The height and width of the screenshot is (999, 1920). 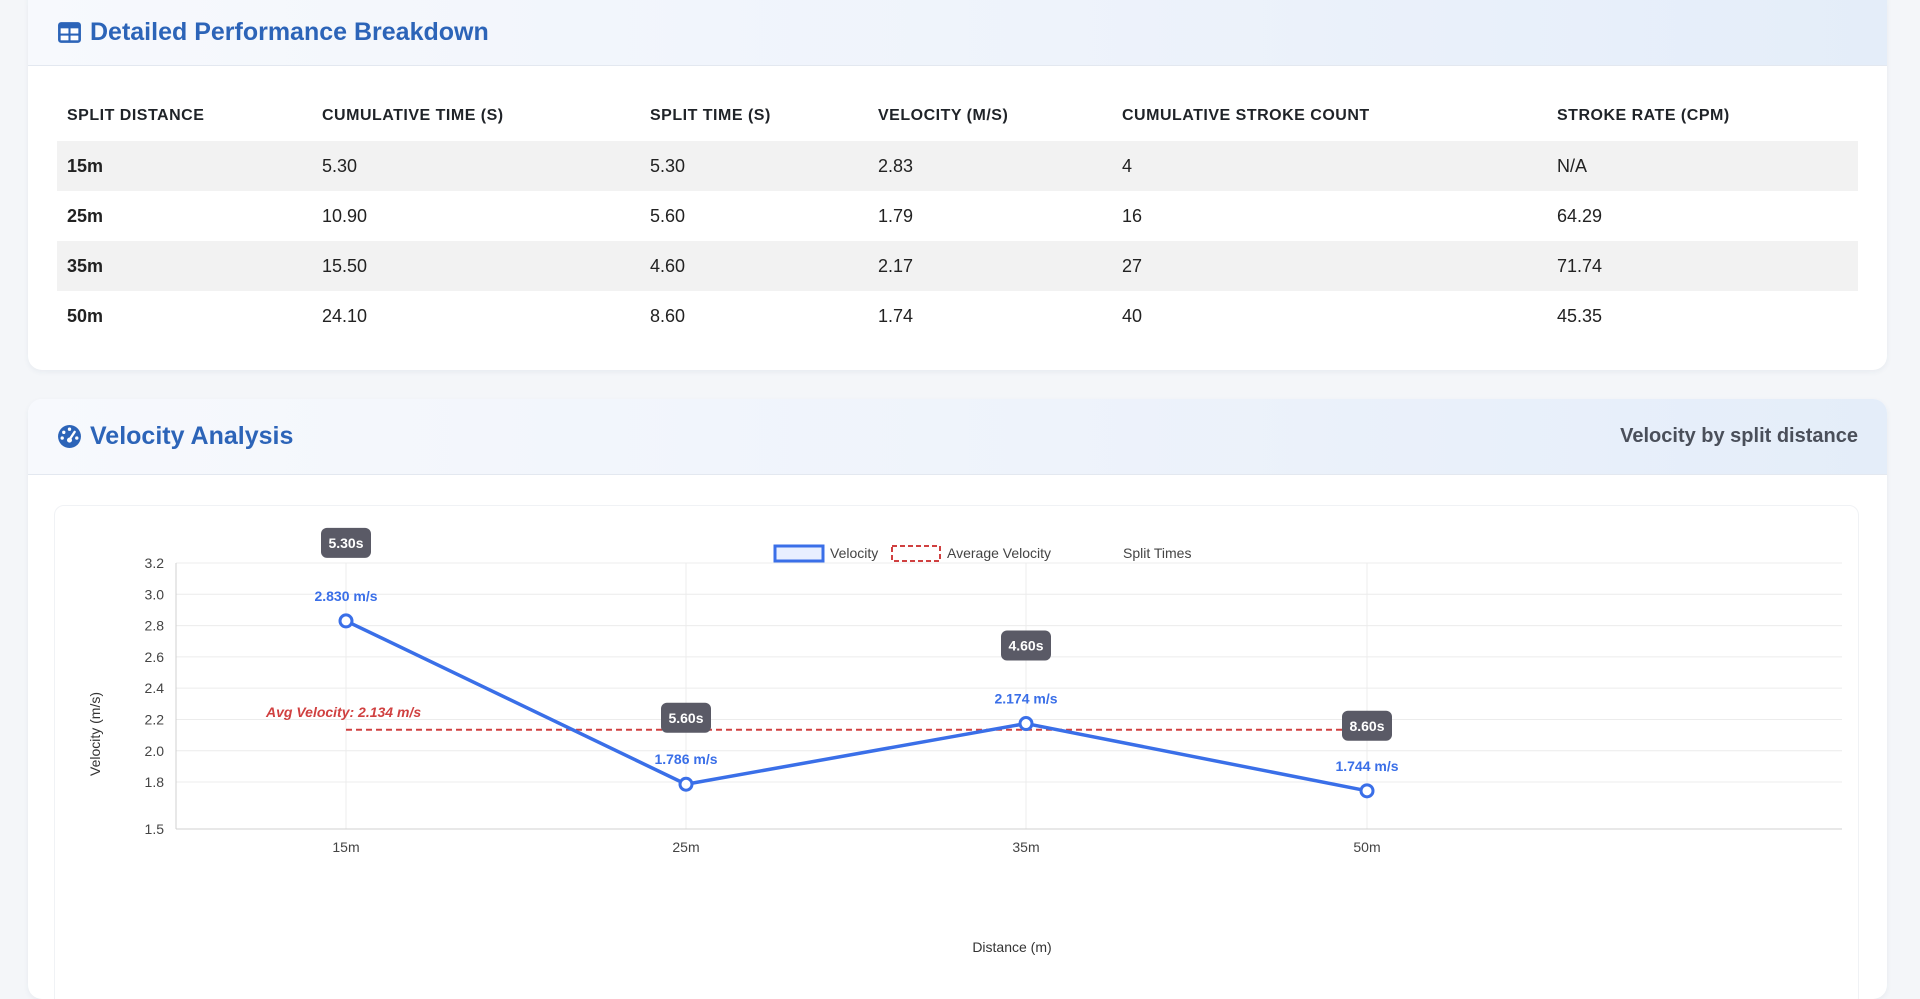 I want to click on velocity-data-label: 1.744 m/s, so click(x=1366, y=766).